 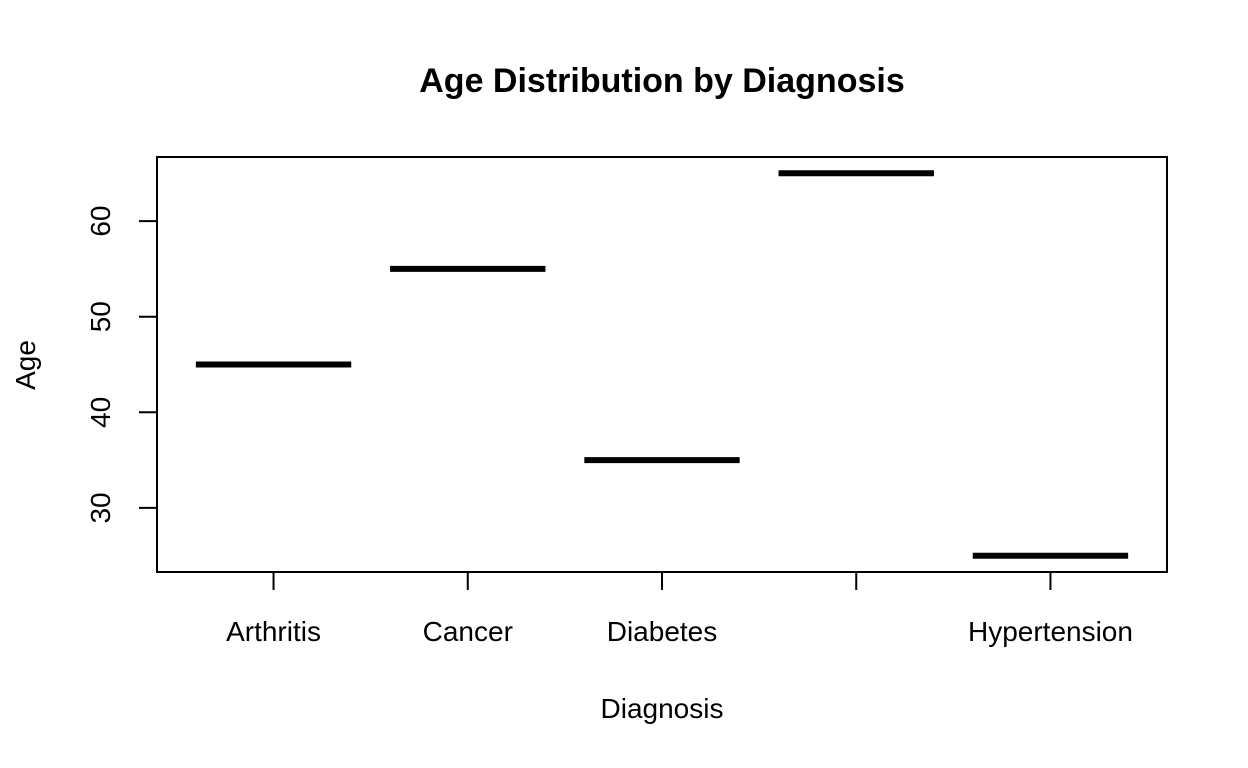 What do you see at coordinates (100, 412) in the screenshot?
I see `y-tick-label: 40` at bounding box center [100, 412].